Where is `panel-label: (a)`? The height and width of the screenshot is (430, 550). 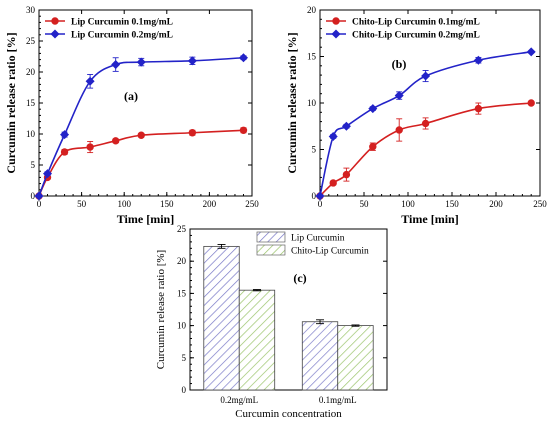
panel-label: (a) is located at coordinates (131, 96).